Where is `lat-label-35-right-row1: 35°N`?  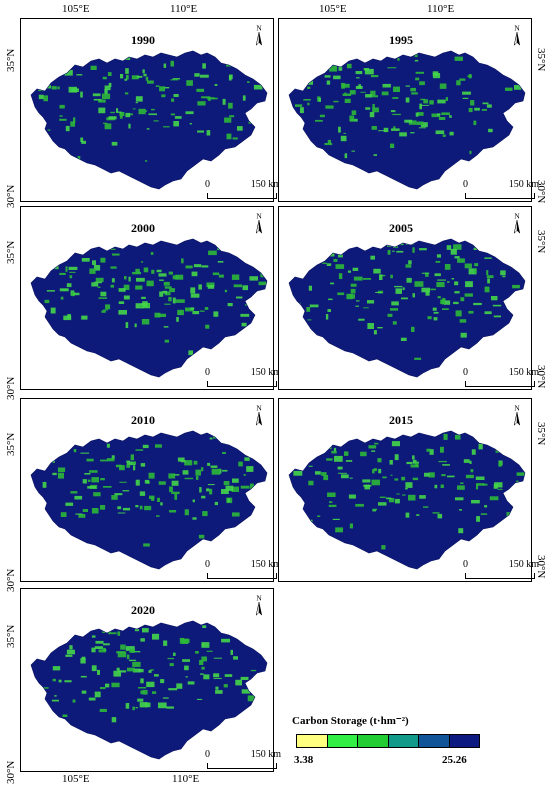
lat-label-35-right-row1: 35°N is located at coordinates (541, 60).